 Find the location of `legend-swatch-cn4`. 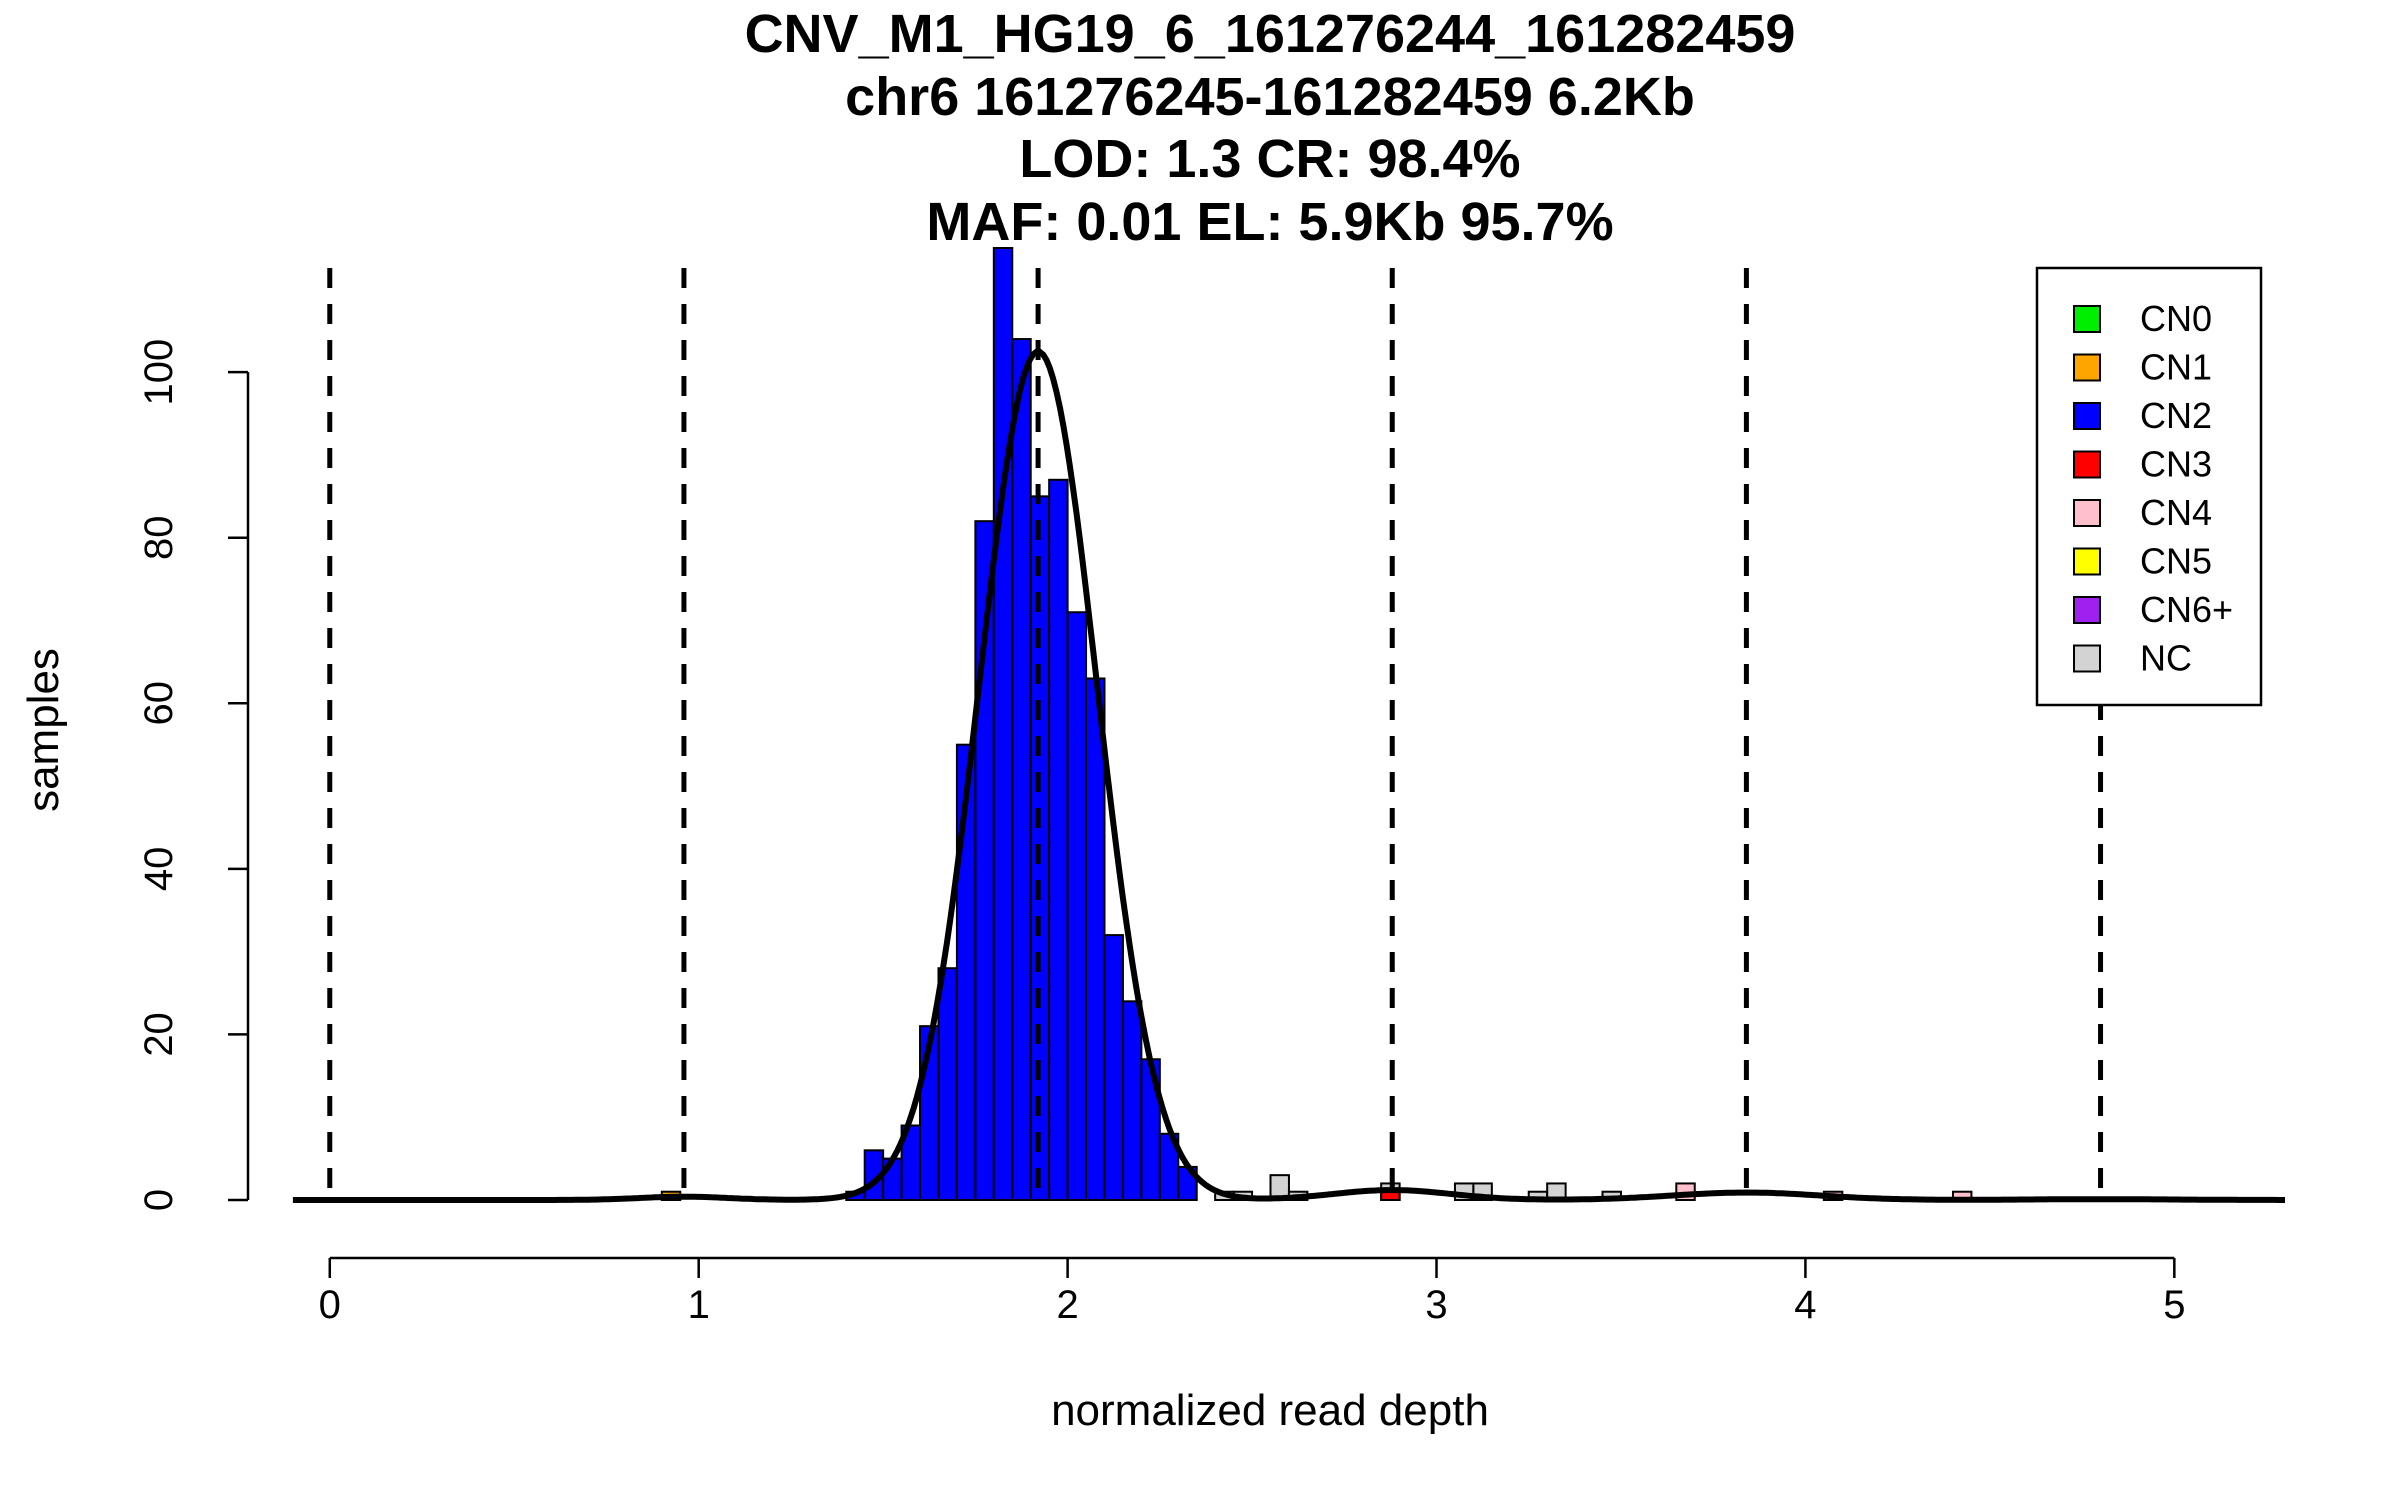

legend-swatch-cn4 is located at coordinates (2087, 513).